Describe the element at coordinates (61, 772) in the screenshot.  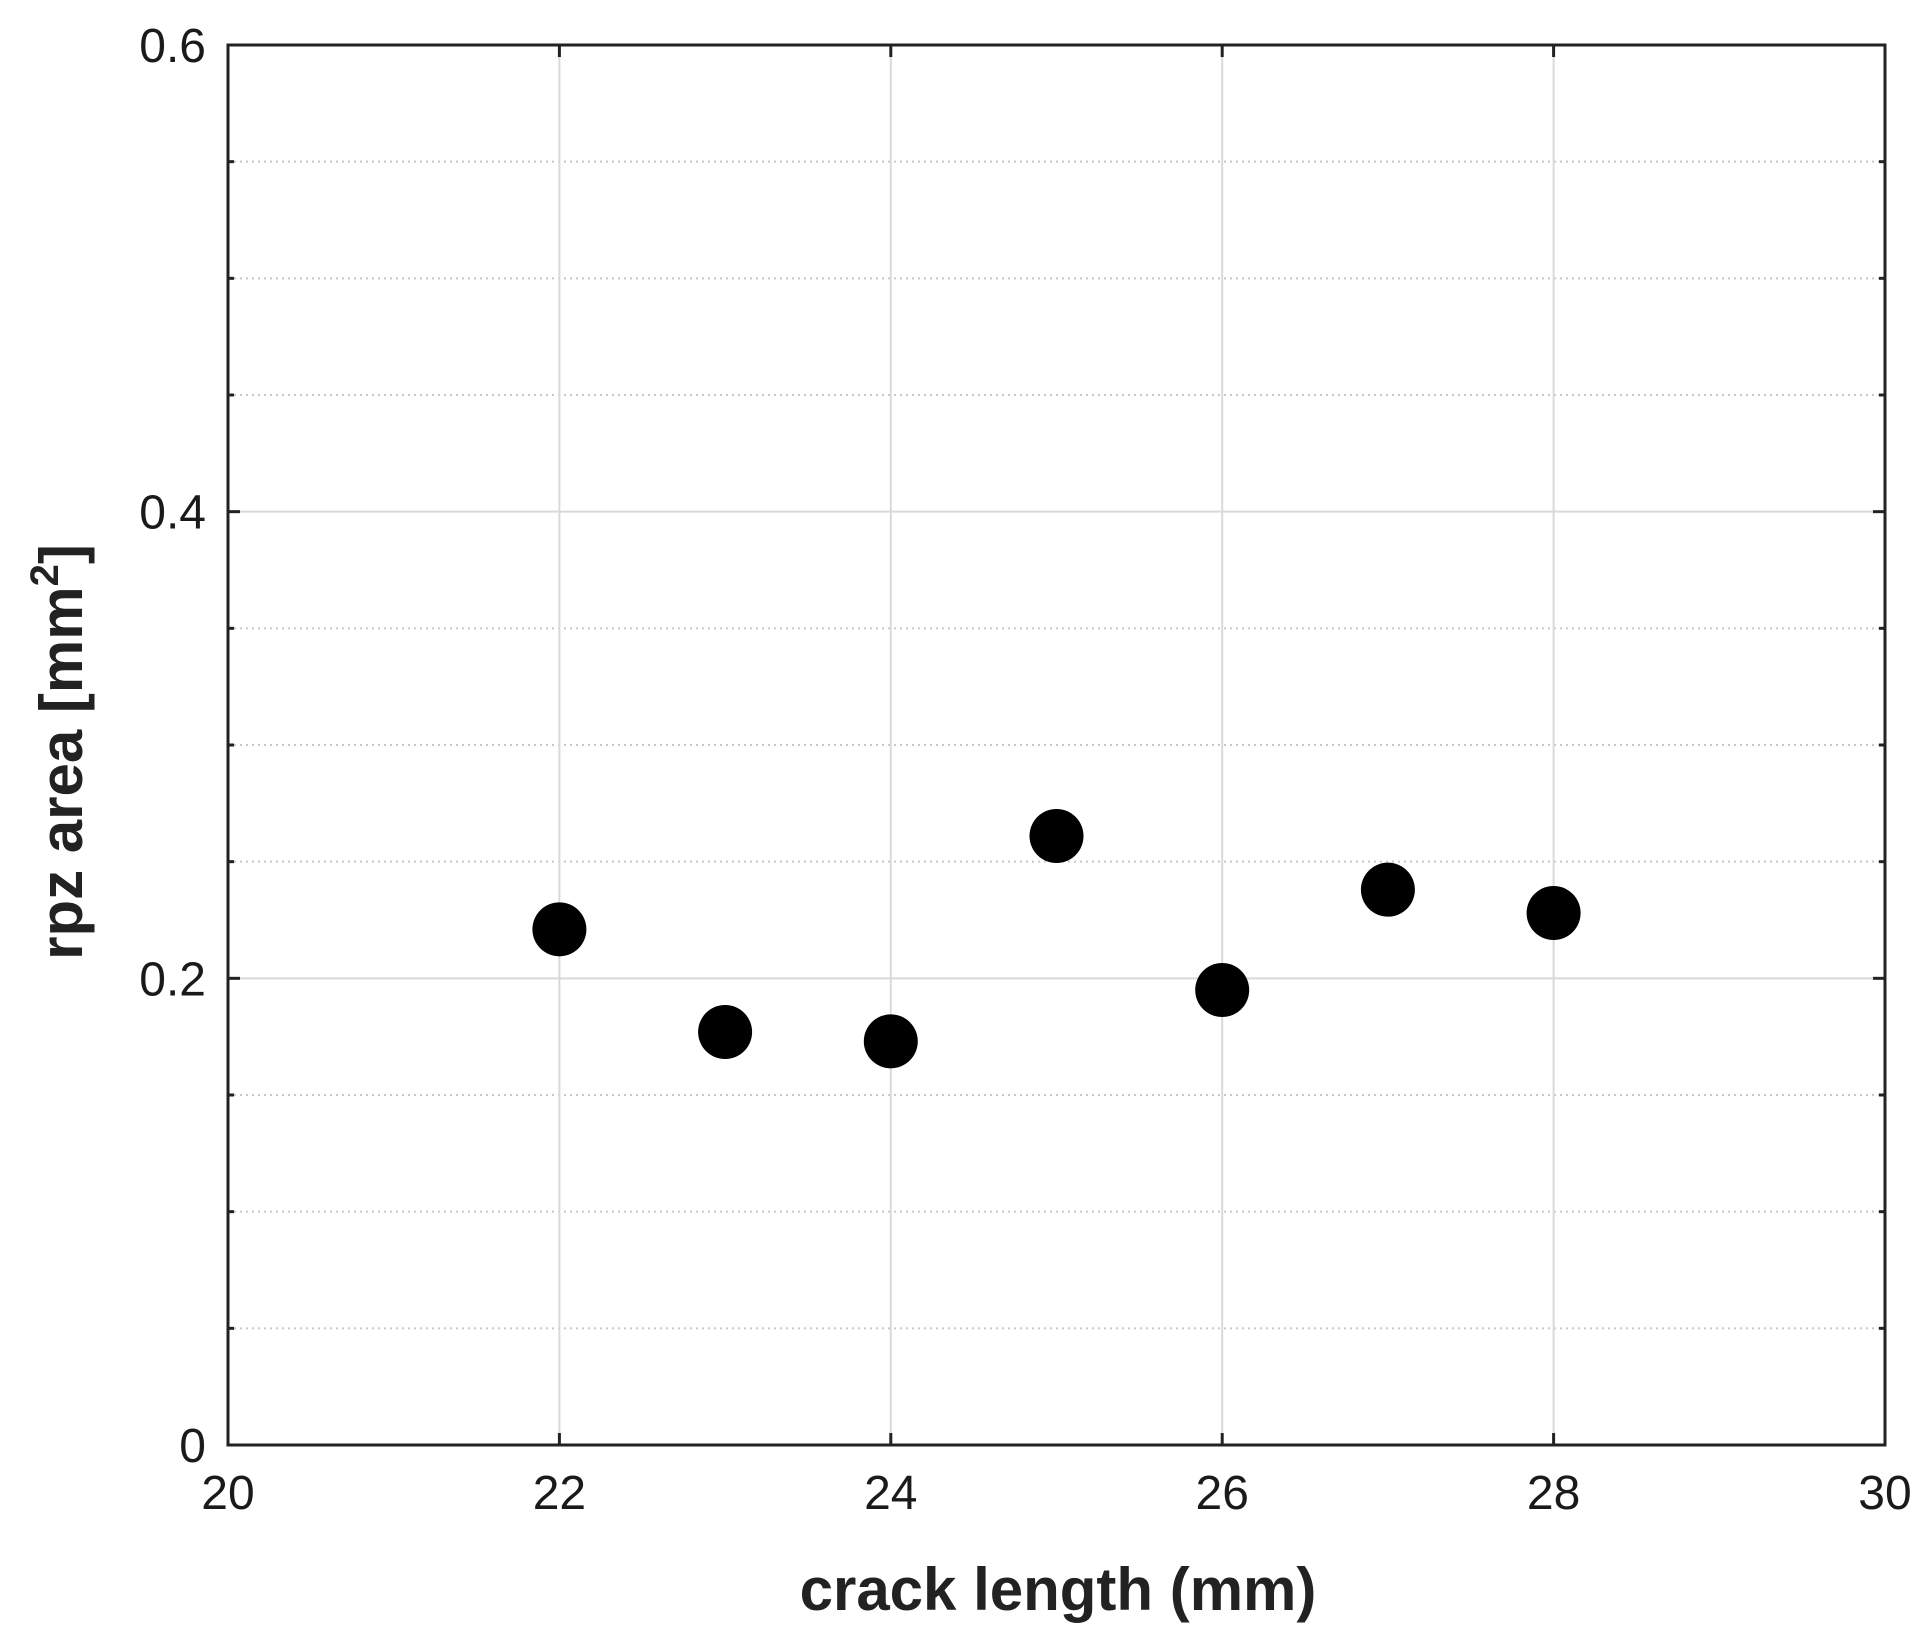
I see `y-axis-title-main: rpz area [mm` at that location.